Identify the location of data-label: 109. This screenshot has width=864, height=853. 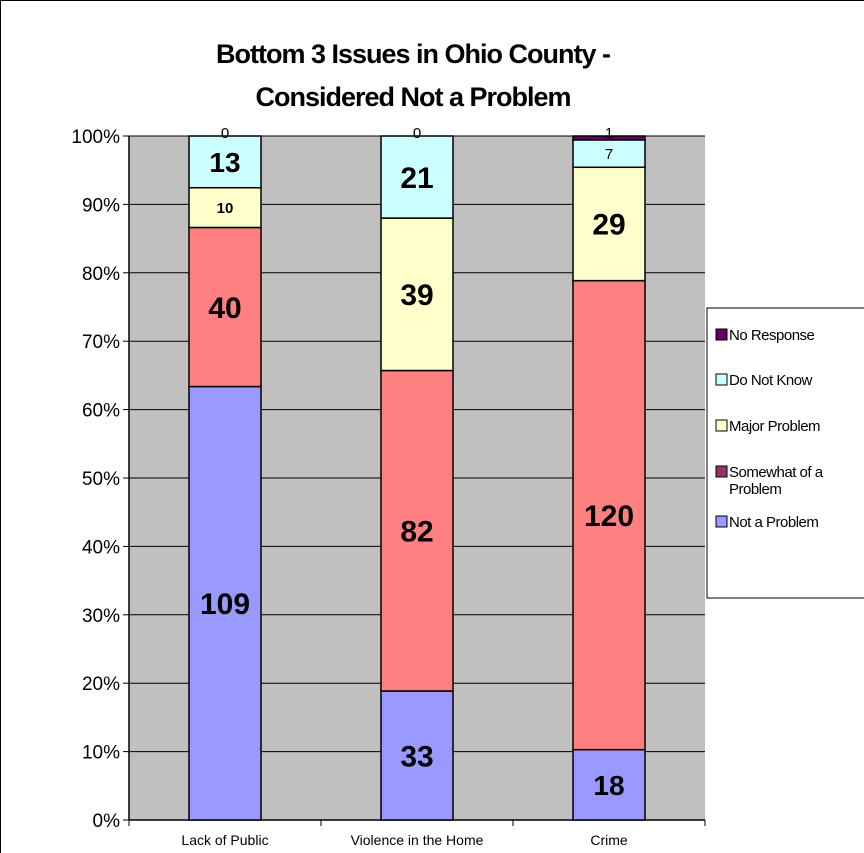
(225, 604).